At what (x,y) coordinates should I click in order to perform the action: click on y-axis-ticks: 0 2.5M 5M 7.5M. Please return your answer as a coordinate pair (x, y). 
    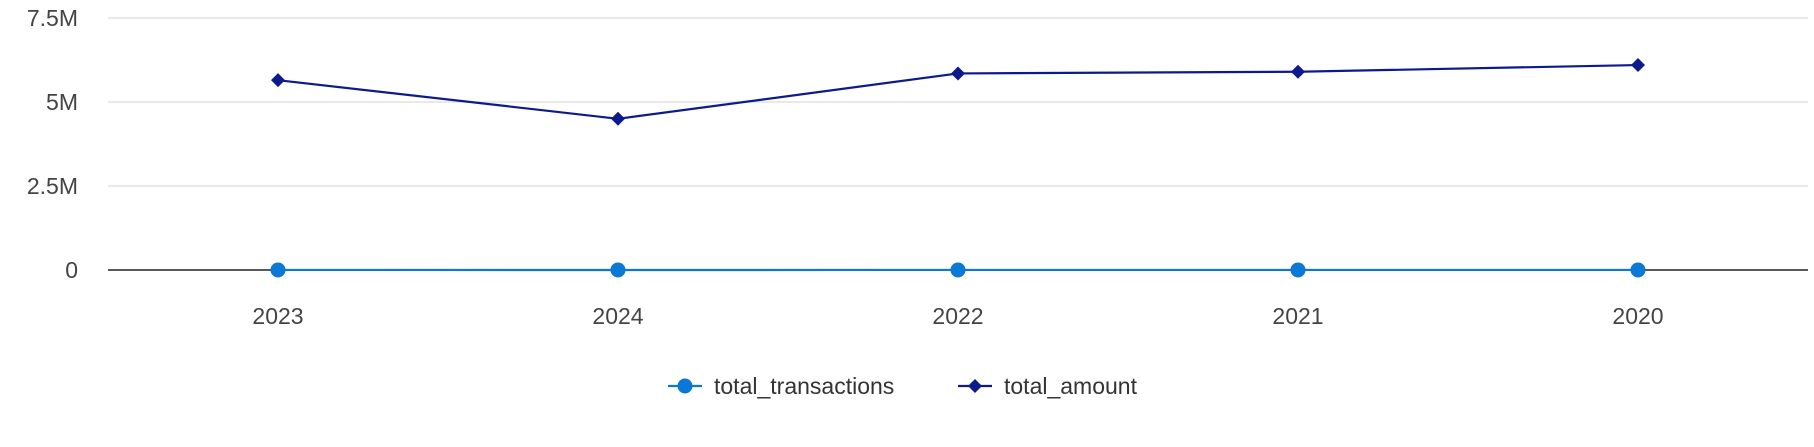
    Looking at the image, I should click on (52, 144).